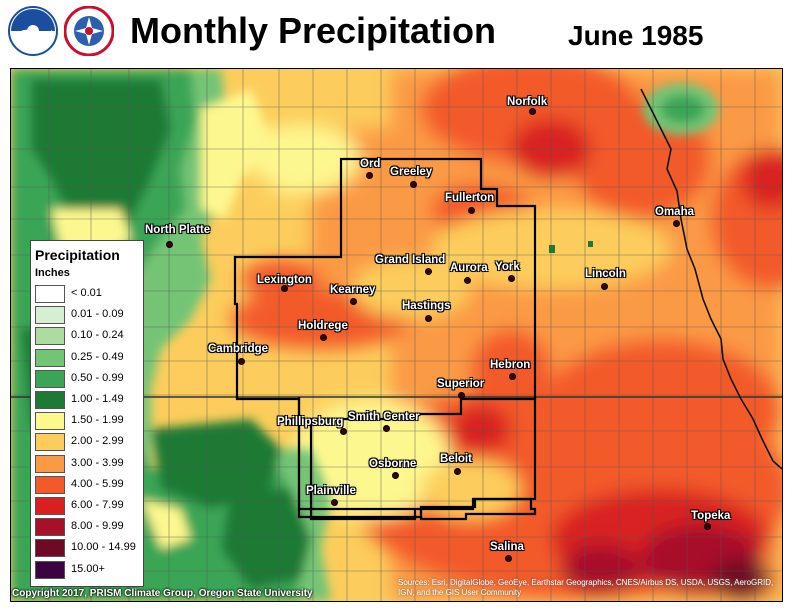 The image size is (792, 612). Describe the element at coordinates (103, 547) in the screenshot. I see `legend-label: 10.00 - 14.99` at that location.